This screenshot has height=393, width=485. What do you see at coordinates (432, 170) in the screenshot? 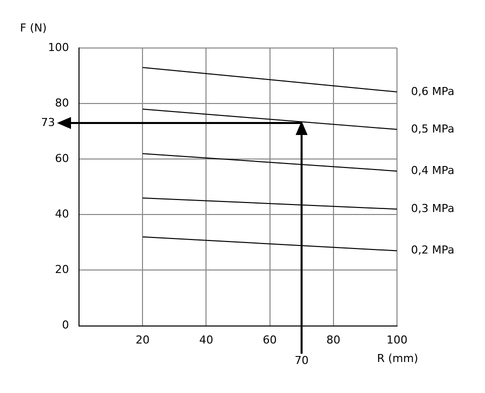
I see `series-label: 0,4 MPa` at bounding box center [432, 170].